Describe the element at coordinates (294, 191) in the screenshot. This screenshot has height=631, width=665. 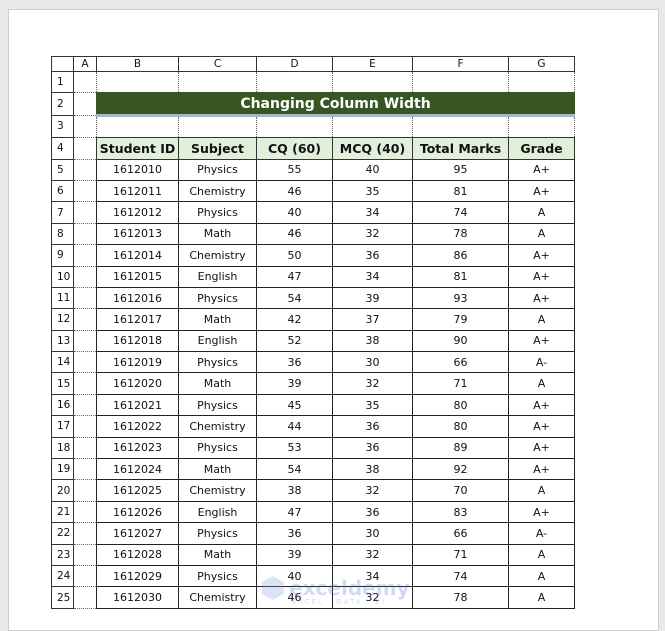
I see `cq-cell: 46` at that location.